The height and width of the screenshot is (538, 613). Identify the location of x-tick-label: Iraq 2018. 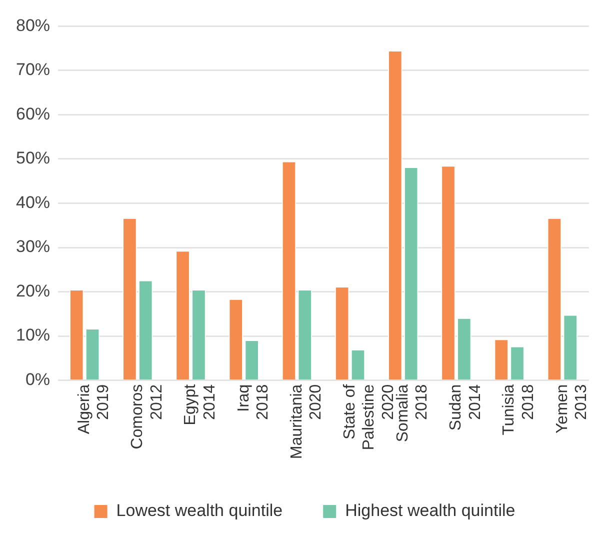
(253, 402).